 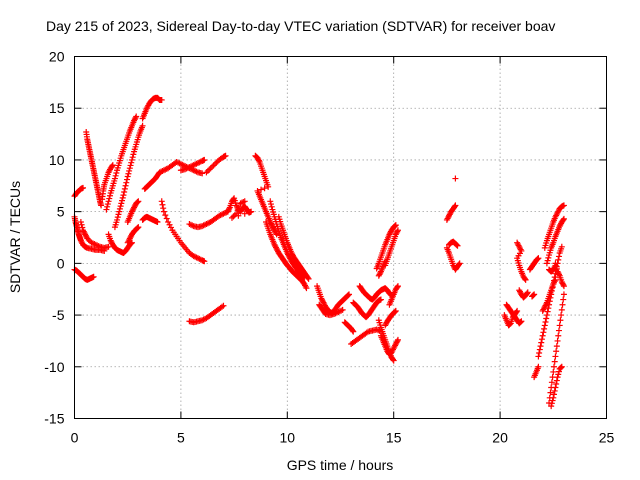 I want to click on y-tick-label: 0, so click(x=61, y=263).